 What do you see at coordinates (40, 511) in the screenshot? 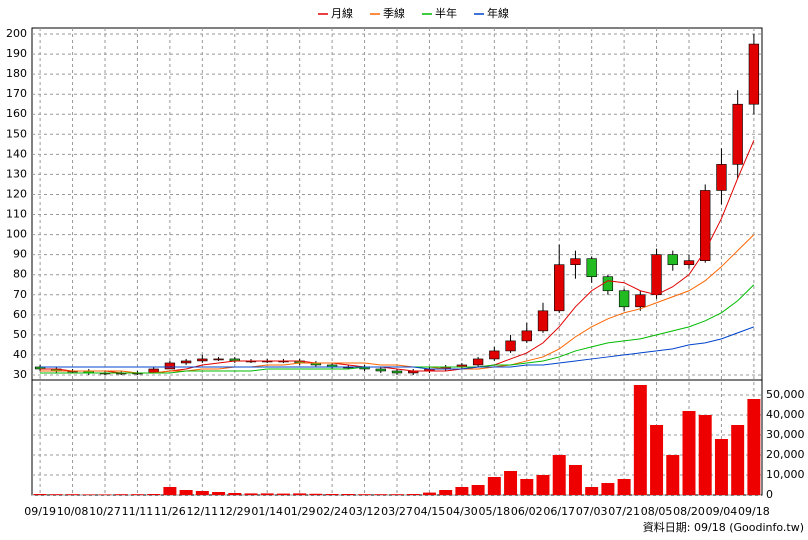
I see `x-tick-label: 09/19` at bounding box center [40, 511].